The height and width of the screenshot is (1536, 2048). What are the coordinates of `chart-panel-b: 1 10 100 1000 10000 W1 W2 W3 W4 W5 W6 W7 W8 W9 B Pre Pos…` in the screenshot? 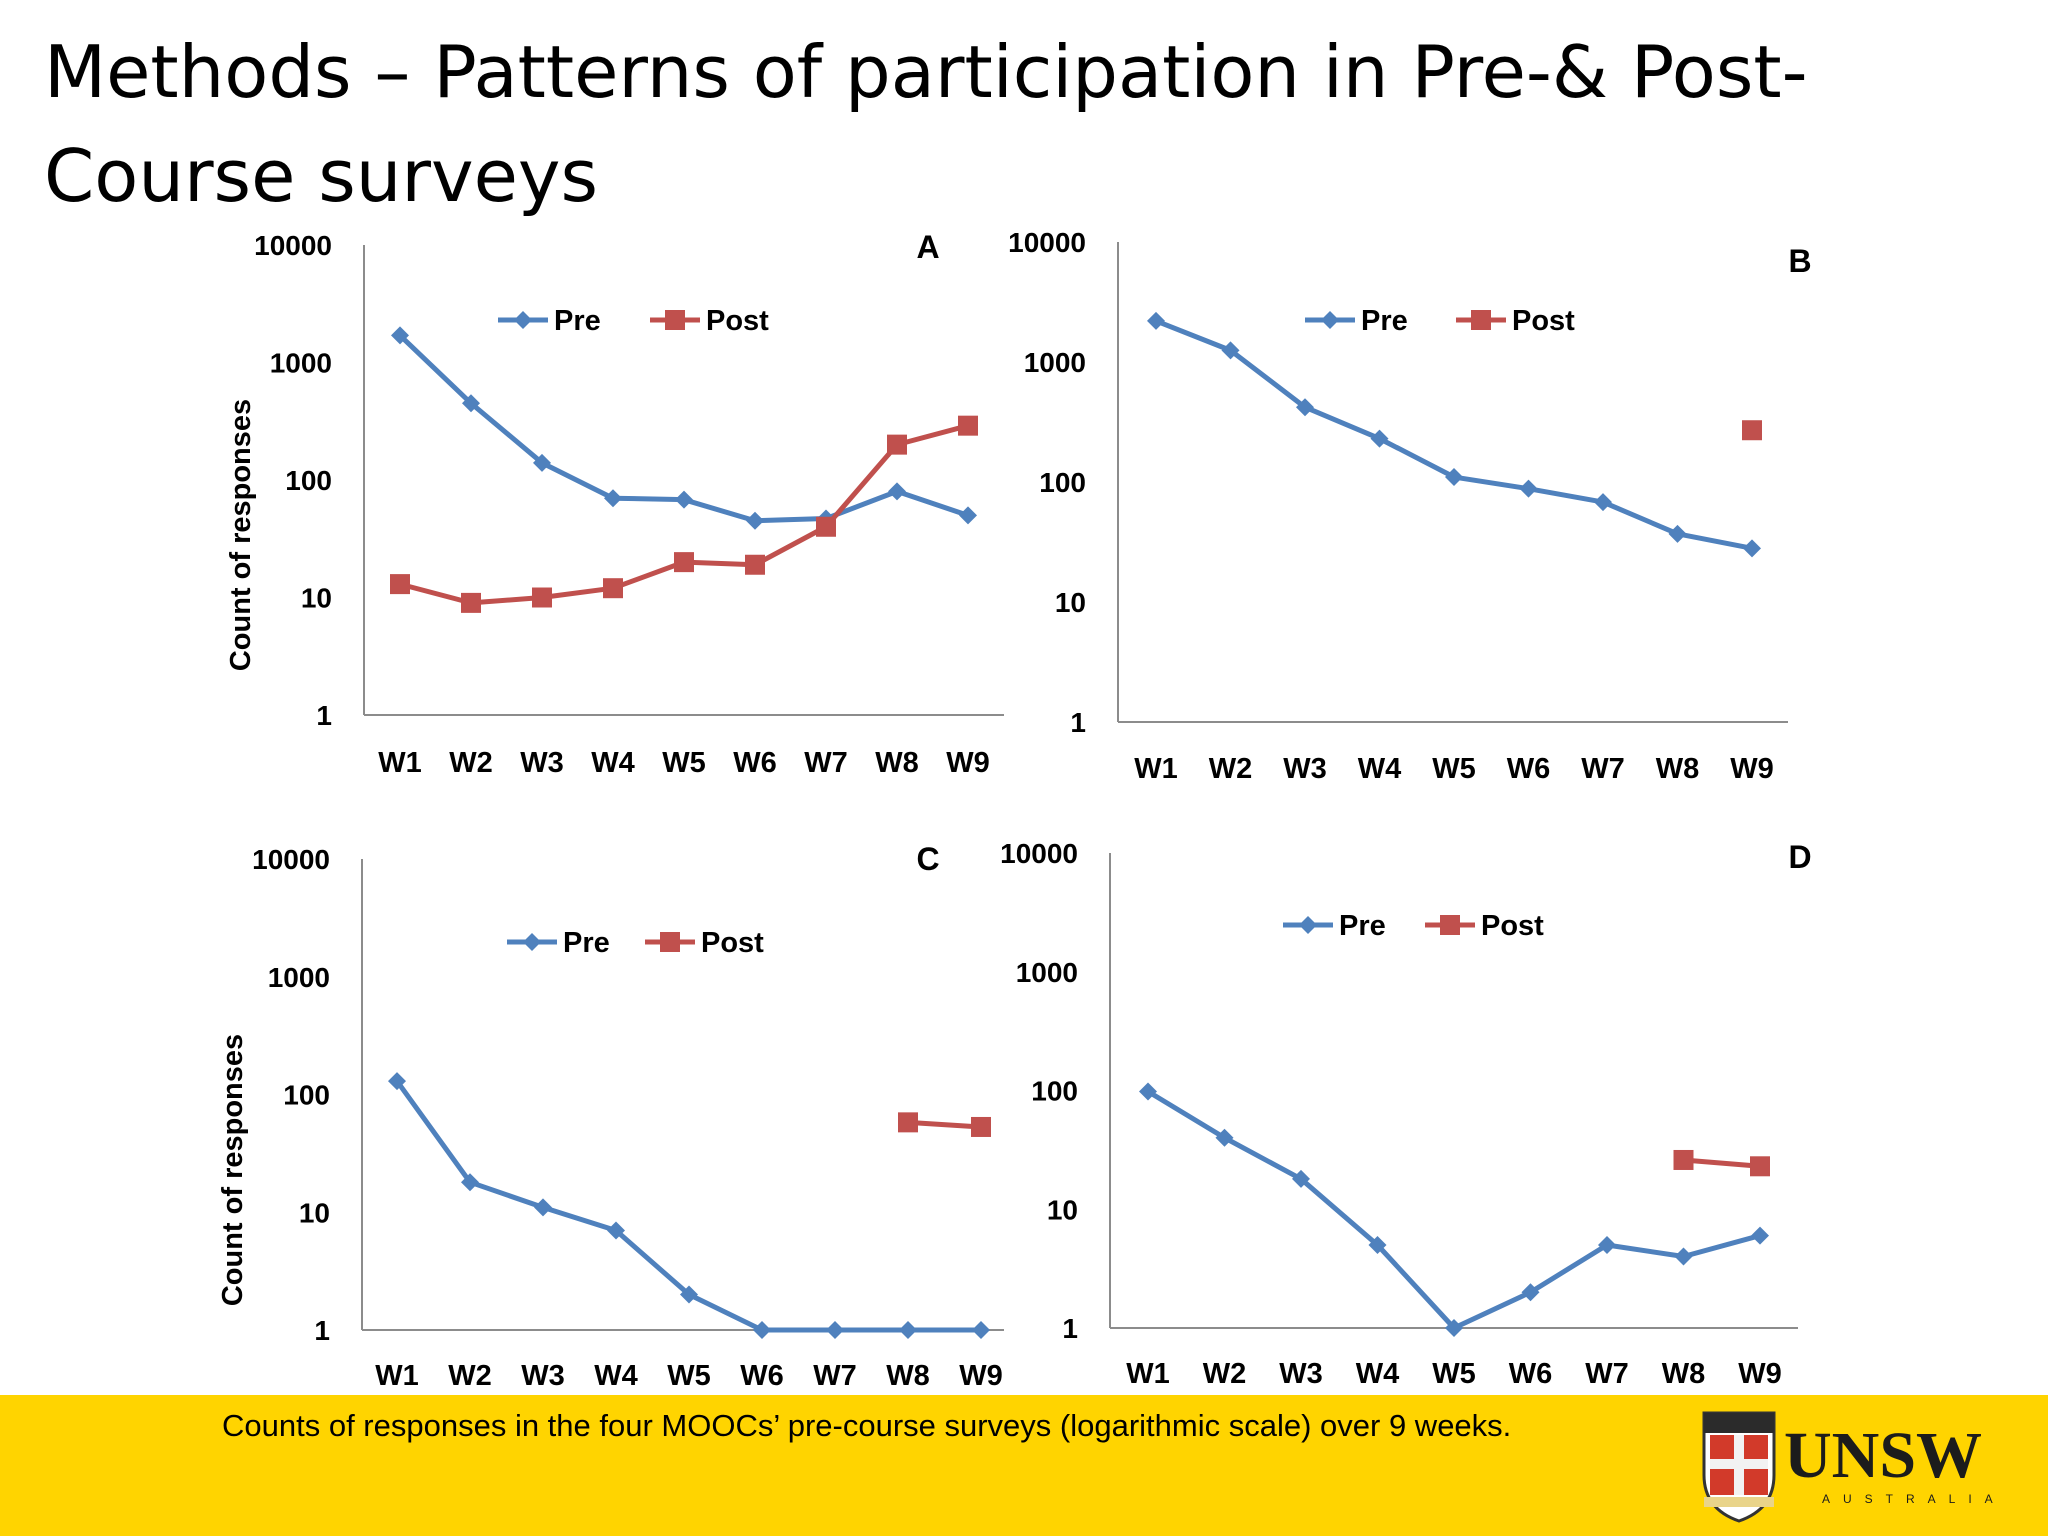 It's located at (1409, 506).